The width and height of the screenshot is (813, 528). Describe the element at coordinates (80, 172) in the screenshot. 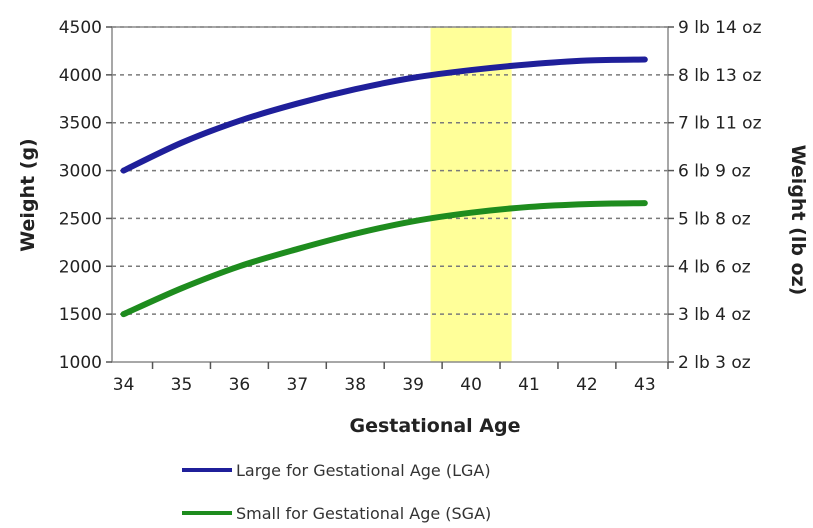

I see `y-tick-label-3000: 3000` at that location.